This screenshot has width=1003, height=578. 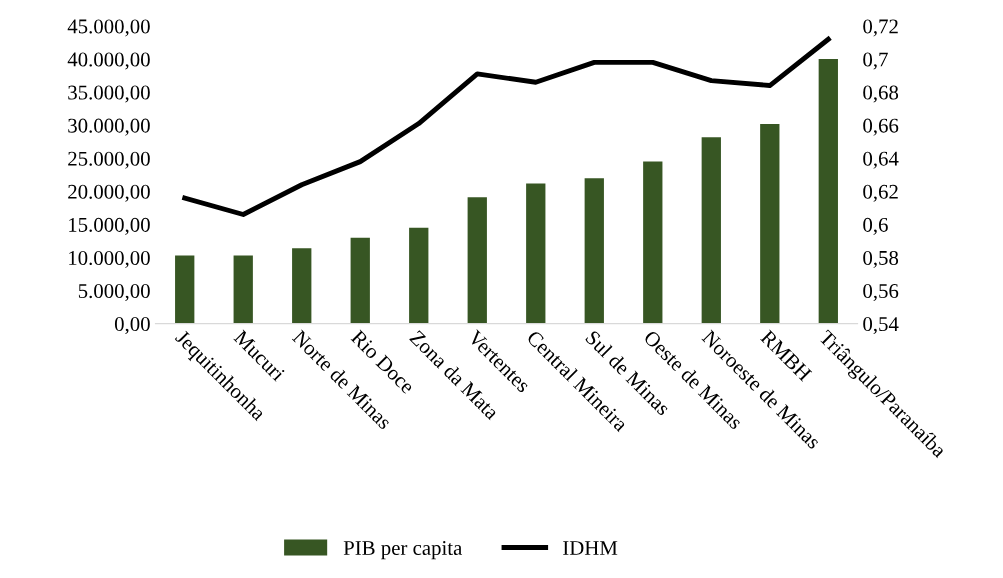 I want to click on legend-label: IDHM, so click(x=590, y=548).